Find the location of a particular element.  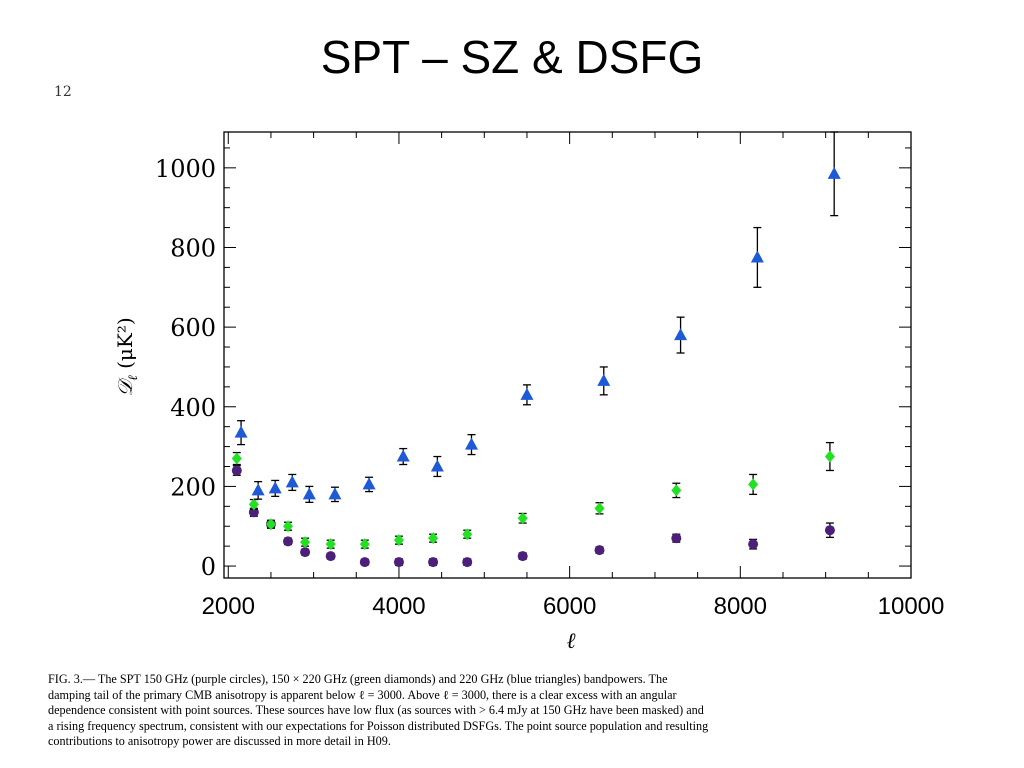

y-tick-label: 1000 is located at coordinates (185, 169).